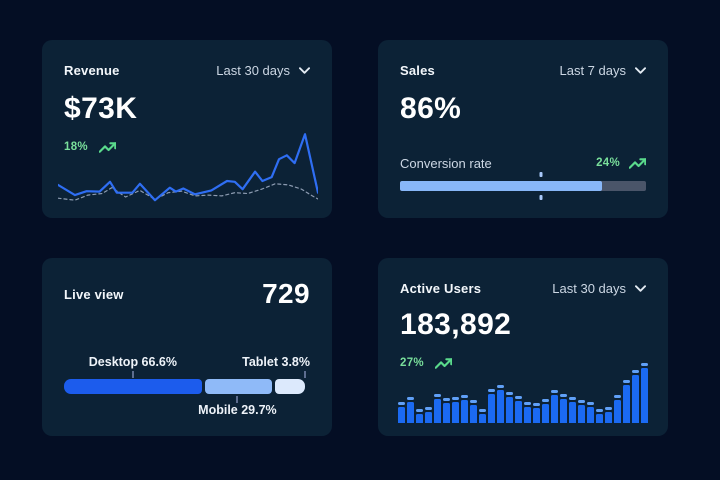 This screenshot has height=480, width=720. I want to click on desktop-tick, so click(132, 374).